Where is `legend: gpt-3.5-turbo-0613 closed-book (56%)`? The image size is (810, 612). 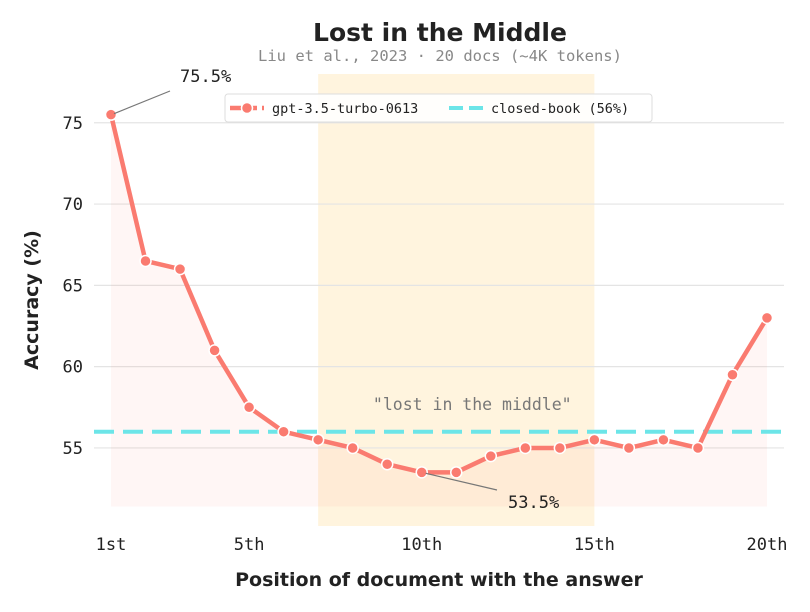
legend: gpt-3.5-turbo-0613 closed-book (56%) is located at coordinates (438, 108).